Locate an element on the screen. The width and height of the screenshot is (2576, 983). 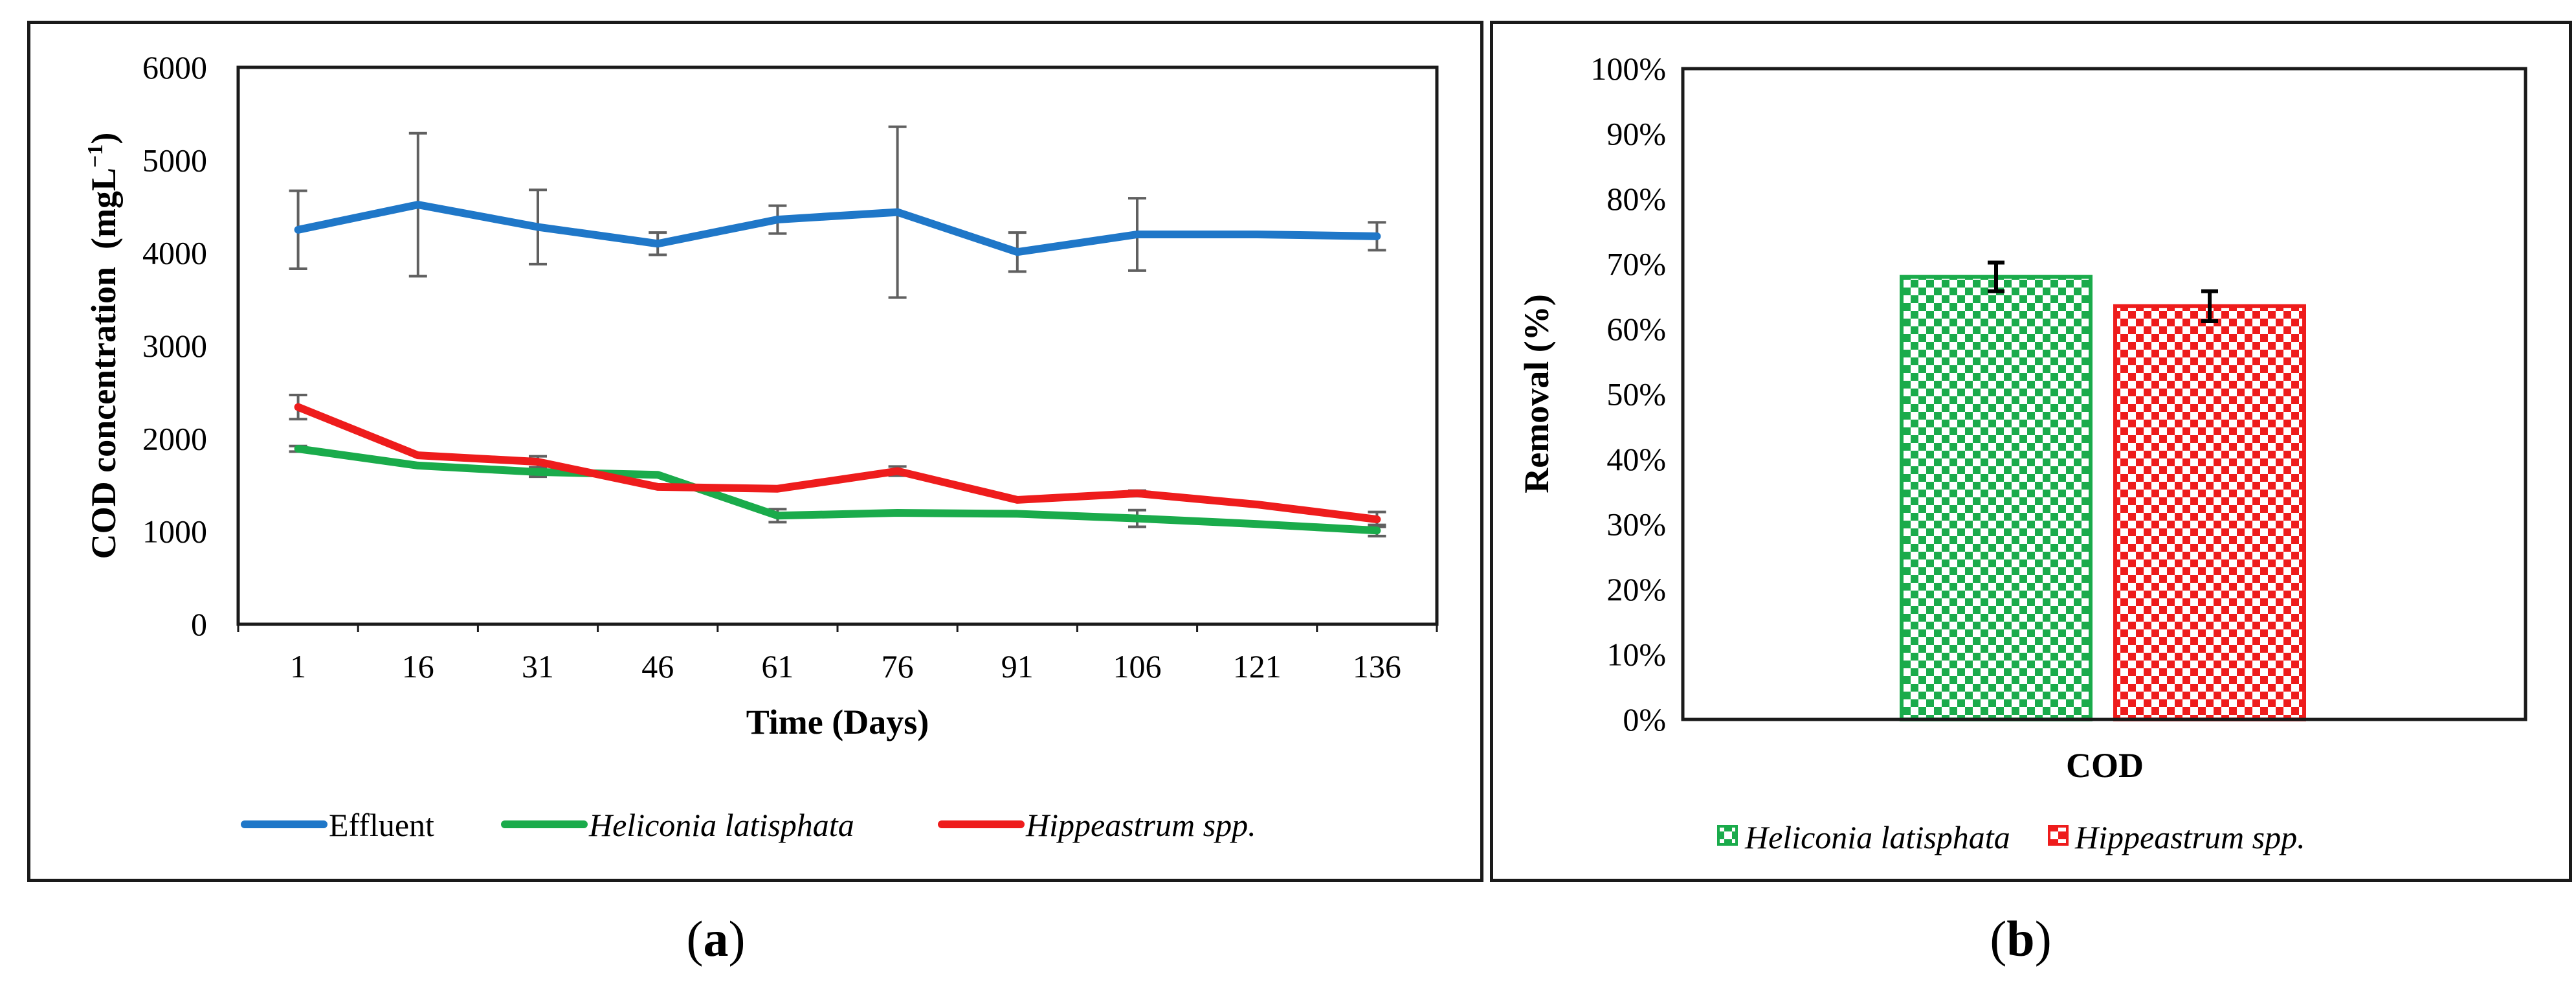
panel-a-x-axis-title: Time (Days) is located at coordinates (837, 722).